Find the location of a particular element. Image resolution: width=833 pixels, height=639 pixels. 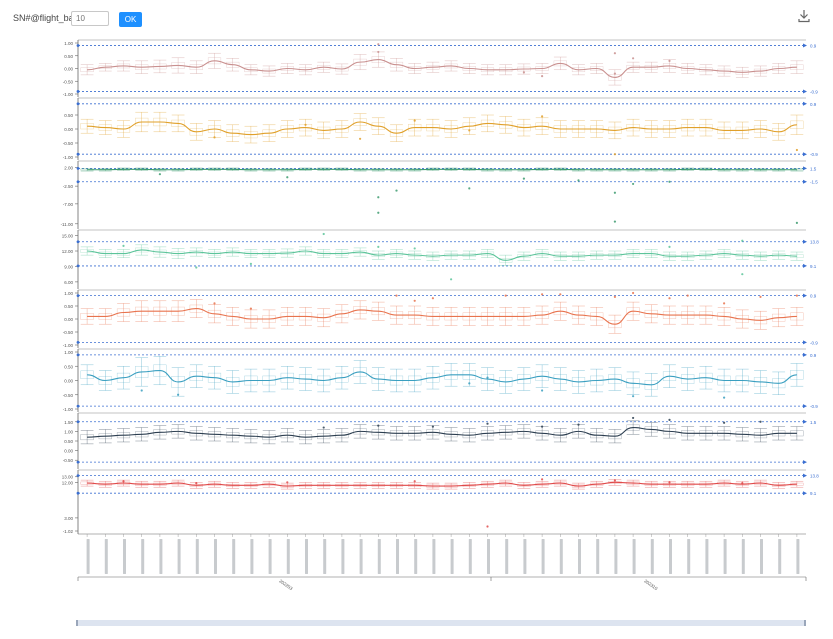

y-tick-label: 13.00 is located at coordinates (68, 477).